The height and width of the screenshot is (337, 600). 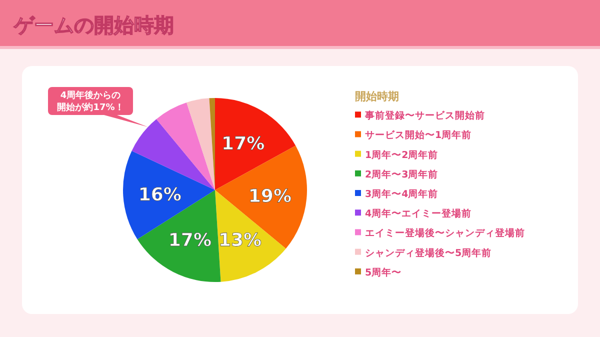 What do you see at coordinates (383, 272) in the screenshot?
I see `legend-label: 5周年〜` at bounding box center [383, 272].